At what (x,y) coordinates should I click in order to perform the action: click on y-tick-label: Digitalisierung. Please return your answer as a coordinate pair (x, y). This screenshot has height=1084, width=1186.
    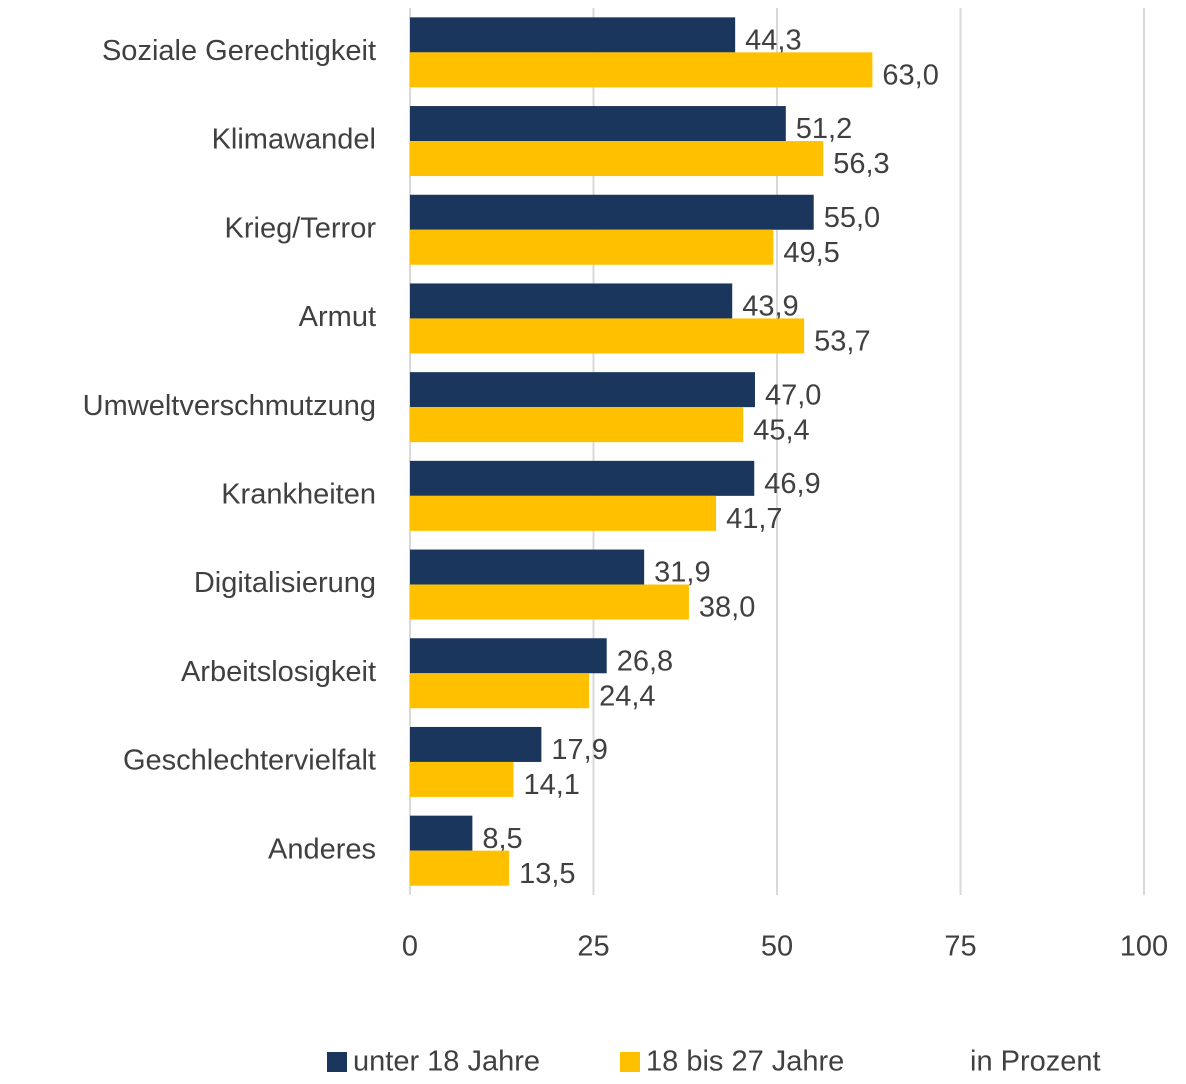
    Looking at the image, I should click on (285, 583).